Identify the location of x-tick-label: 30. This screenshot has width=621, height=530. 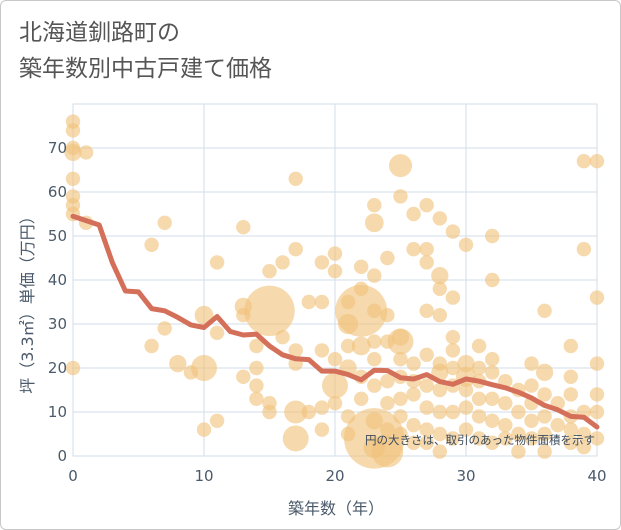
(465, 476).